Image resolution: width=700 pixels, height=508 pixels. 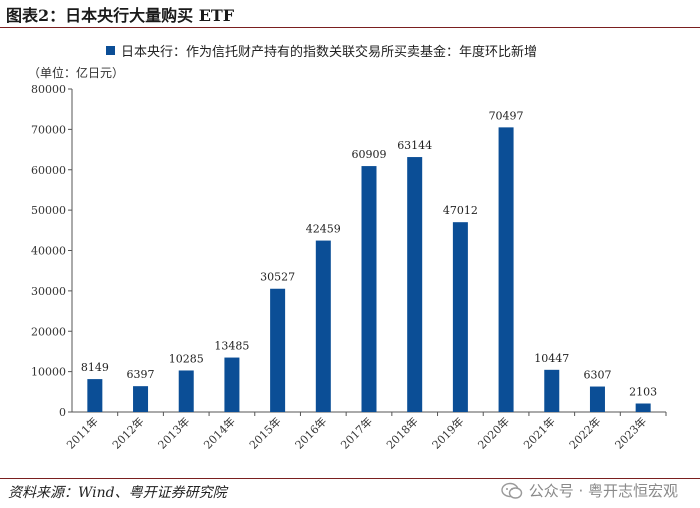 I want to click on x-tick-label: 2022年, so click(x=584, y=432).